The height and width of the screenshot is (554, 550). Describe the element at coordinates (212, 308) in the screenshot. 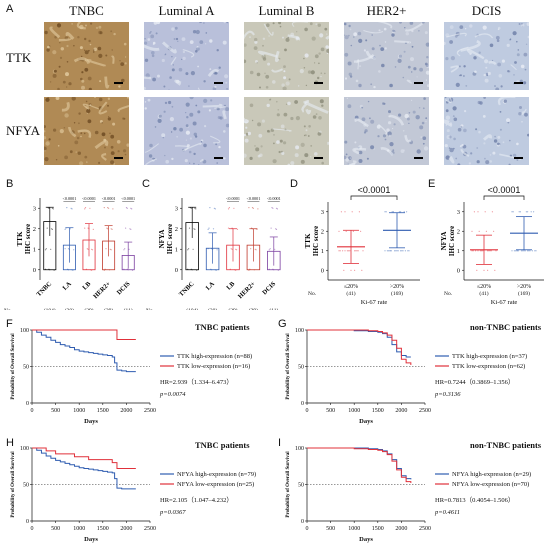

I see `count-label: (30)` at that location.